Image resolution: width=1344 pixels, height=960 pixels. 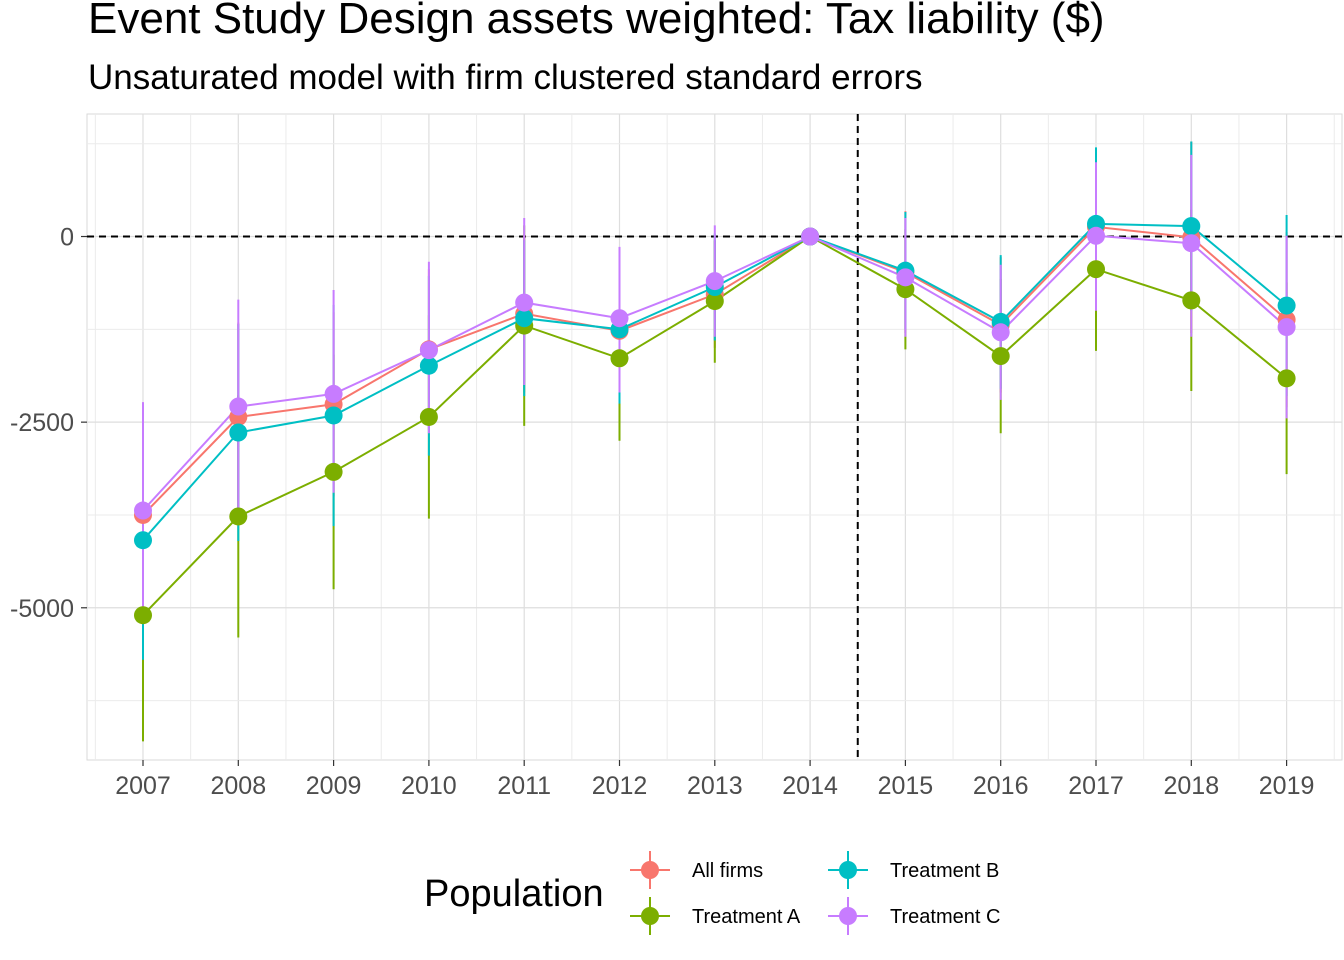 I want to click on legend-key-point-treatment-b, so click(x=848, y=870).